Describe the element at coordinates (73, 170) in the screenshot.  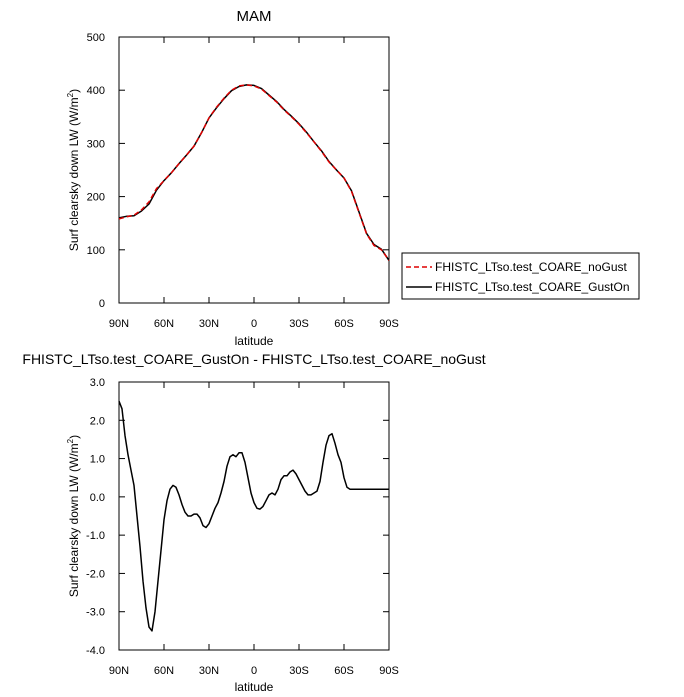
I see `top-chart-y-axis-label: Surf clearsky down LW (W/m2)` at that location.